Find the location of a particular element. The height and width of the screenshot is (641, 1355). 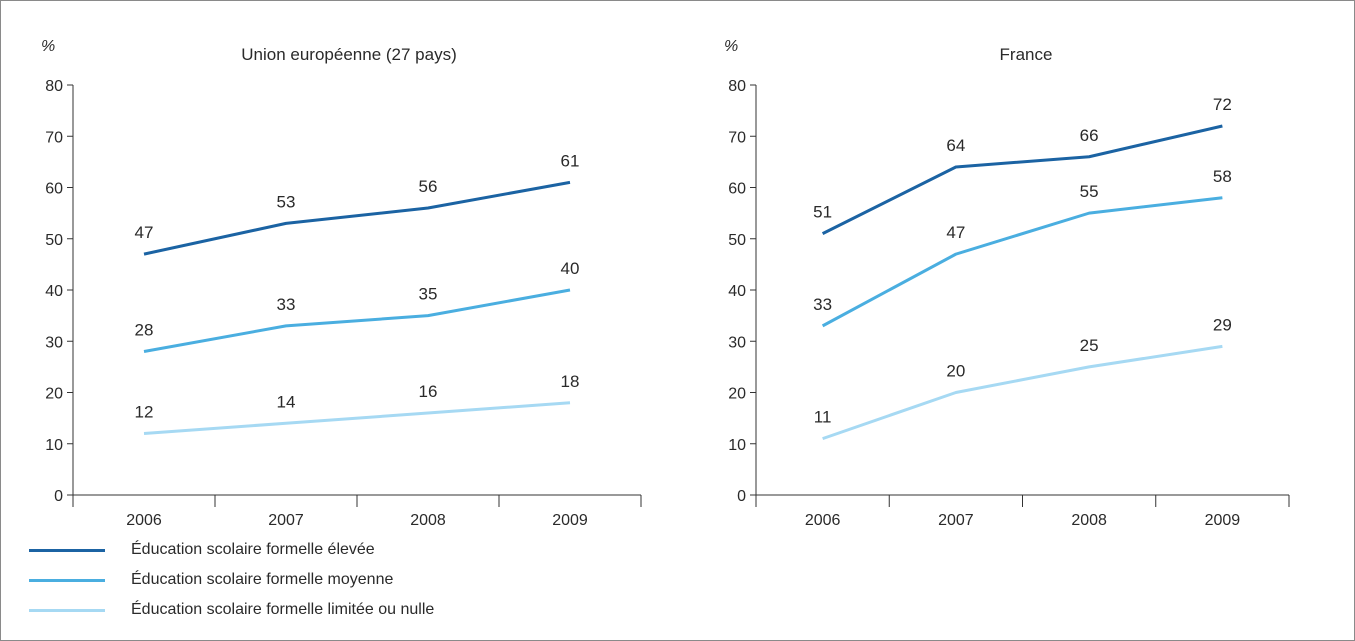

legend-item-moyenne: Éducation scolaire formelle moyenne is located at coordinates (279, 580).